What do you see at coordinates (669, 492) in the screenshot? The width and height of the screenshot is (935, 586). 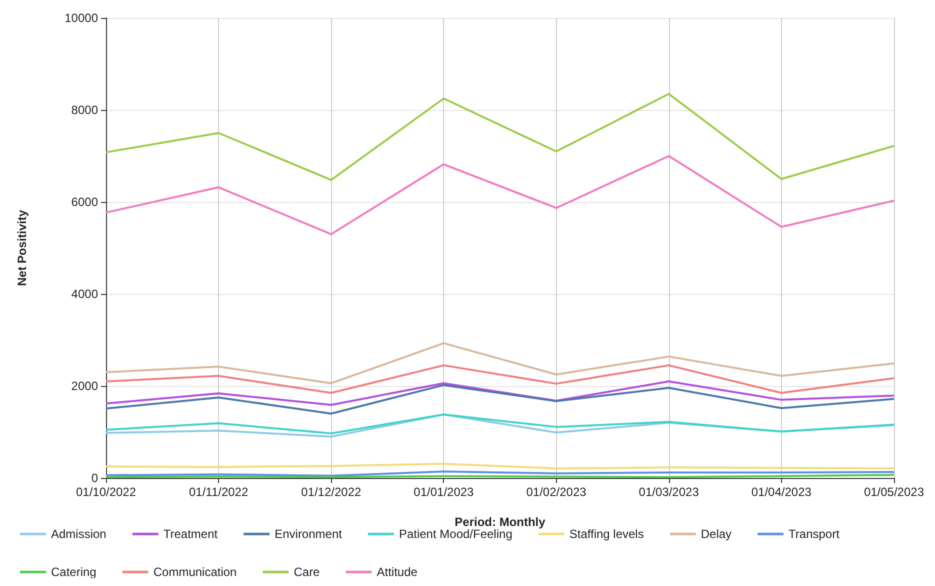 I see `x-tick-label: 01/03/2023` at bounding box center [669, 492].